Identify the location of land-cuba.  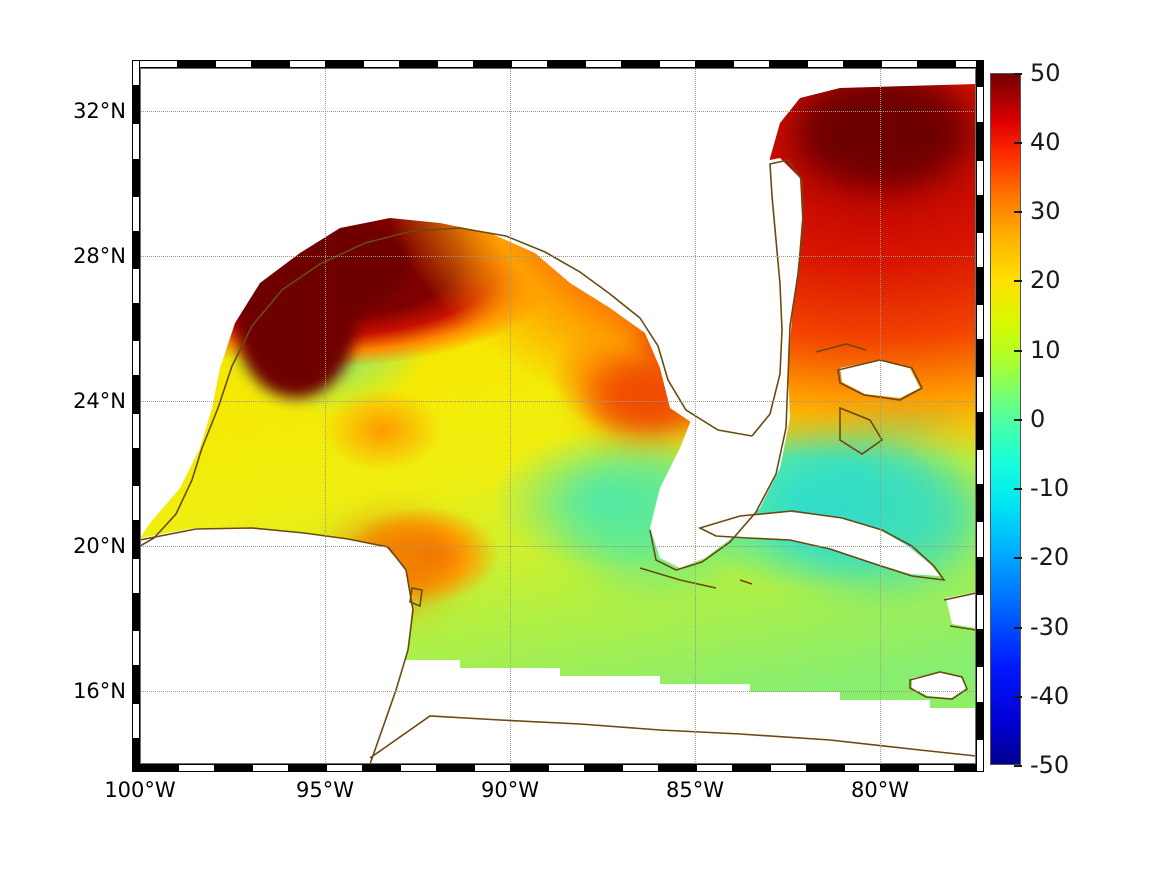
(821, 544).